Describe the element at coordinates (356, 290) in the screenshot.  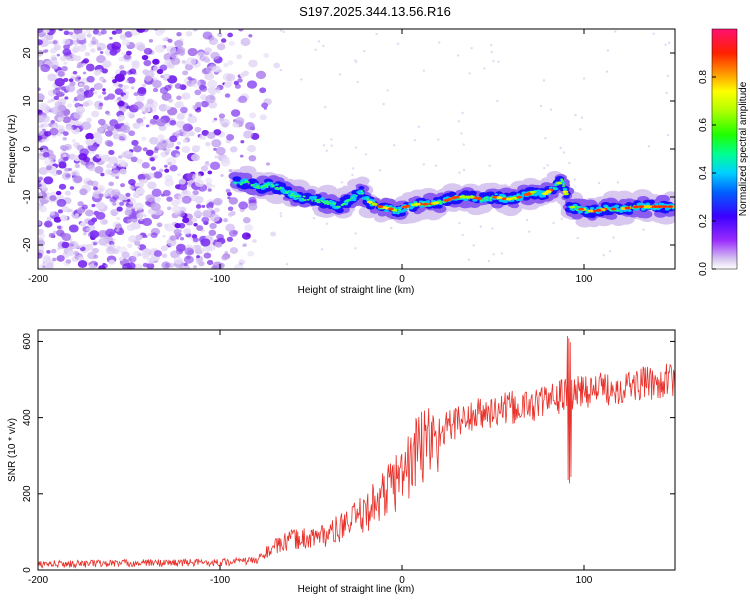
I see `spectrogram-x-label: Height of straight line (km)` at that location.